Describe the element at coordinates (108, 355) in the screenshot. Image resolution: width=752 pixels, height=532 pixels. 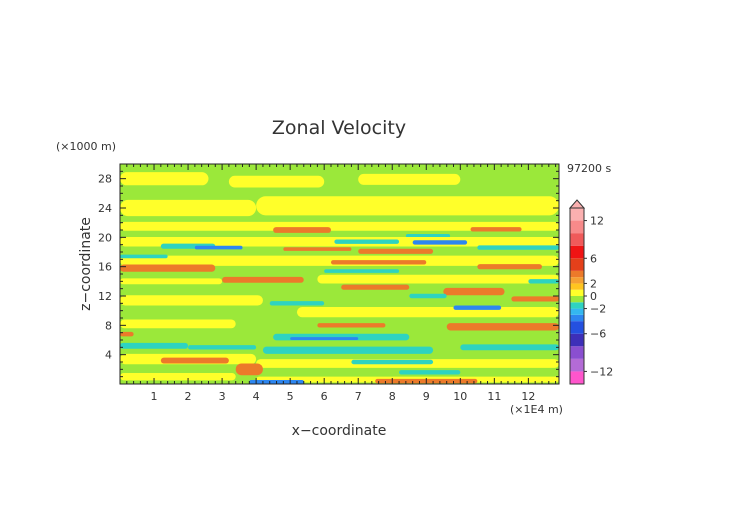
I see `y-tick-label: 4` at that location.